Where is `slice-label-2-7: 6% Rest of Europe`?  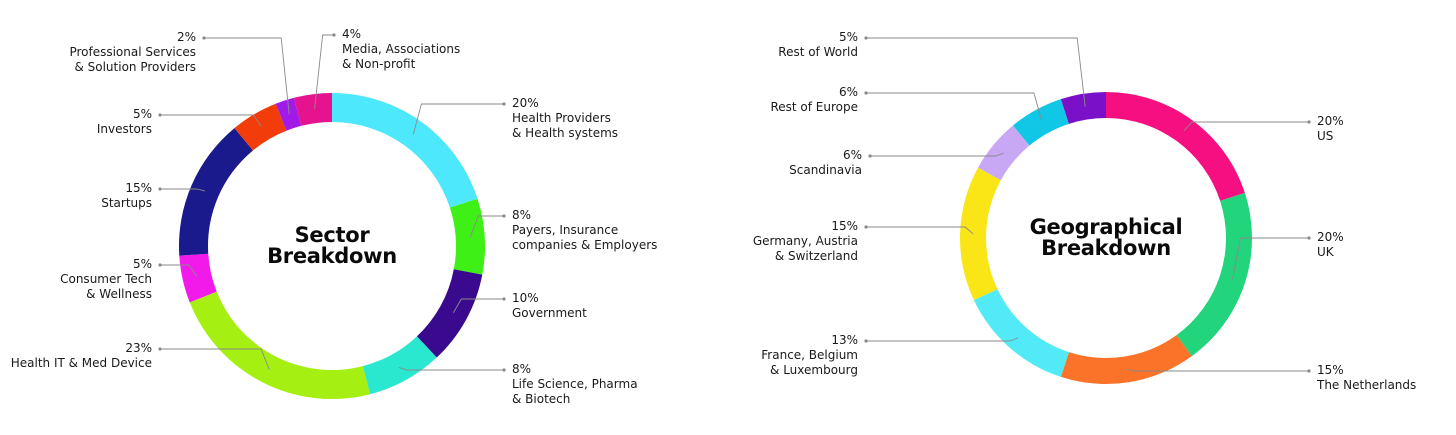
slice-label-2-7: 6% Rest of Europe is located at coordinates (814, 99).